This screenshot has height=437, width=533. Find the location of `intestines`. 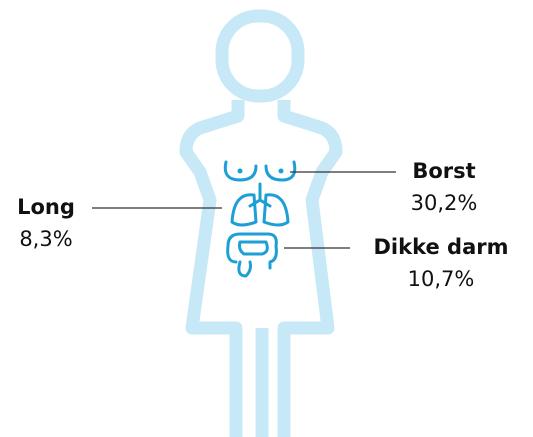

intestines is located at coordinates (252, 255).